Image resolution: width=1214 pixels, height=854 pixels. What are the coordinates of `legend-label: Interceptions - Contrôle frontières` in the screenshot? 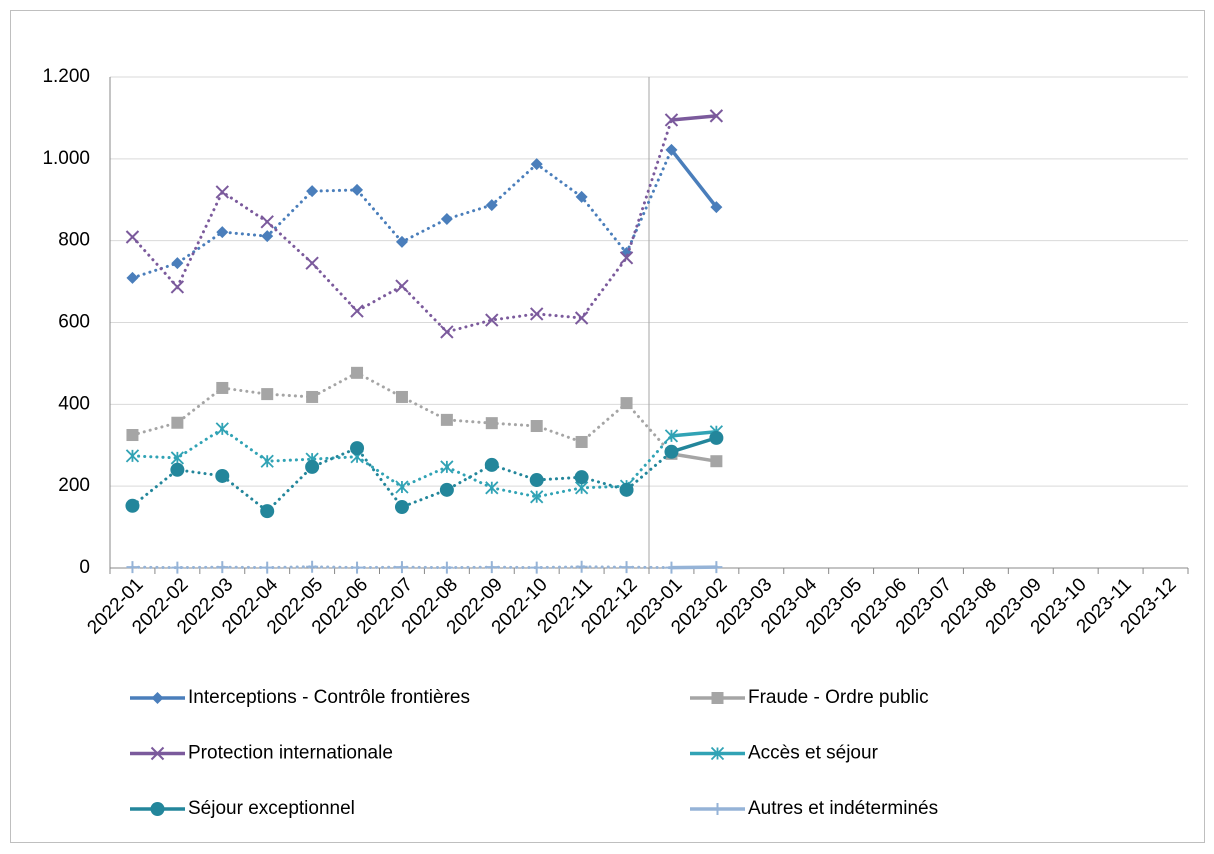 It's located at (329, 697).